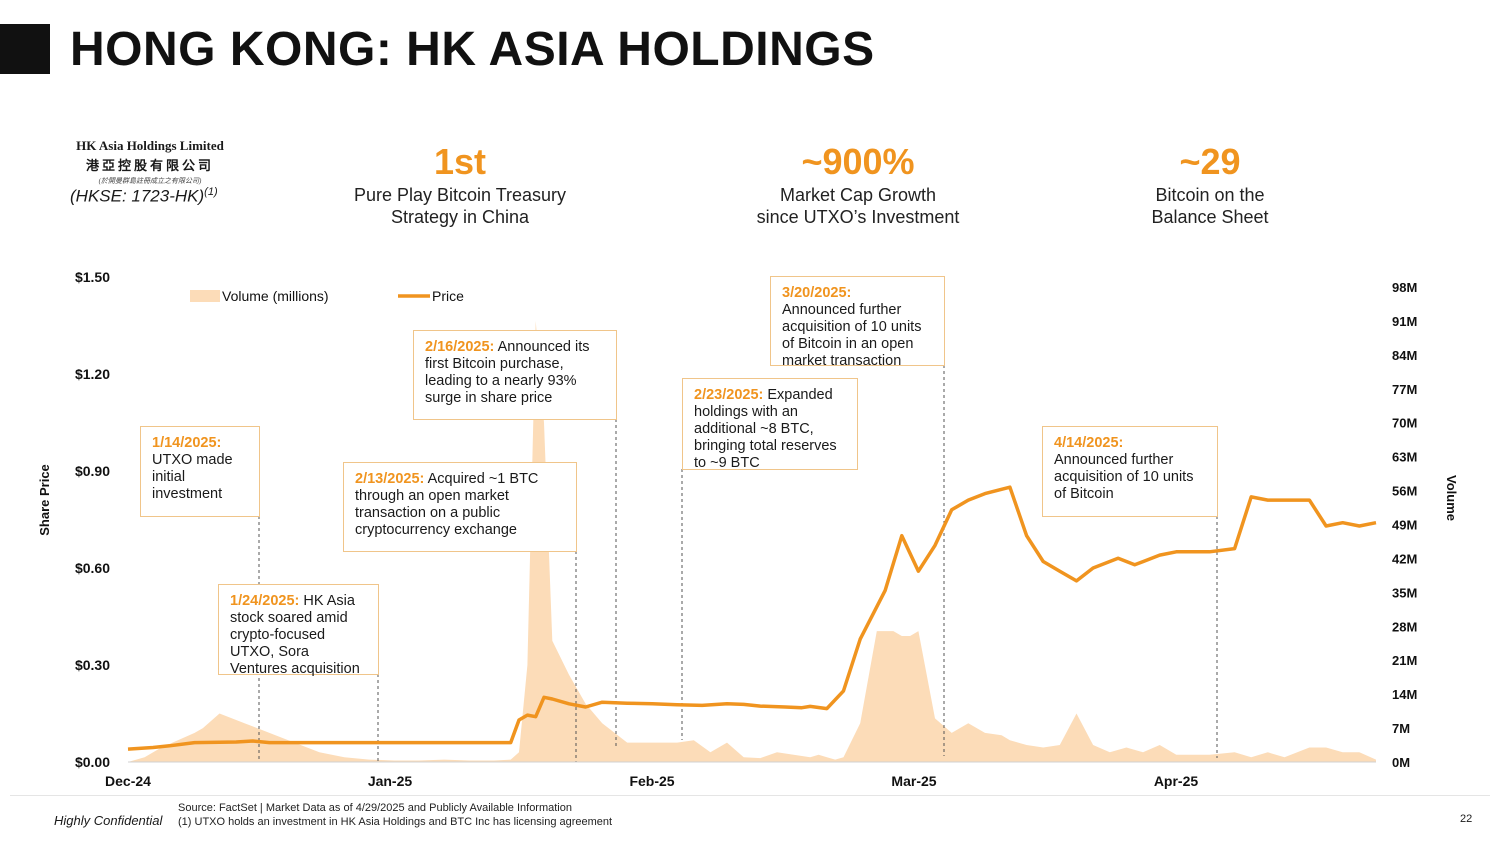 The image size is (1500, 843). Describe the element at coordinates (192, 460) in the screenshot. I see `annotation-line: UTXO made` at that location.